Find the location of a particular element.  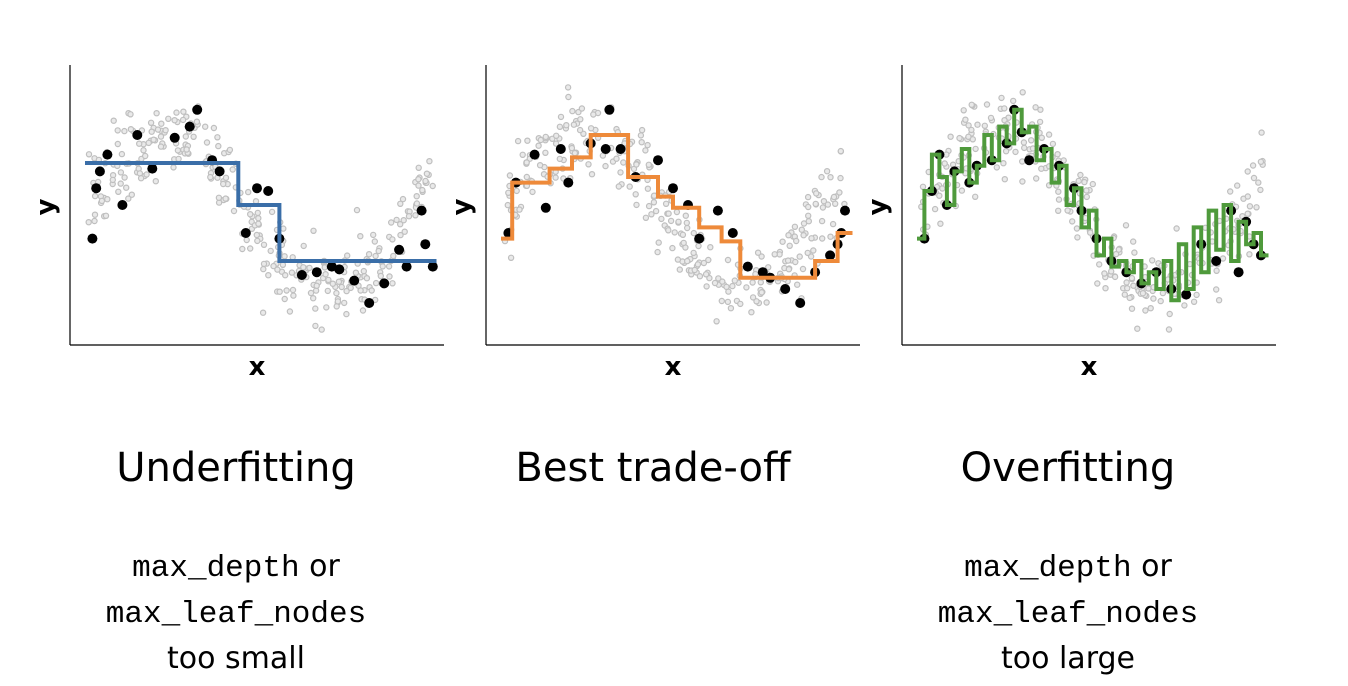

overfitting-prediction-line is located at coordinates (1093, 205).